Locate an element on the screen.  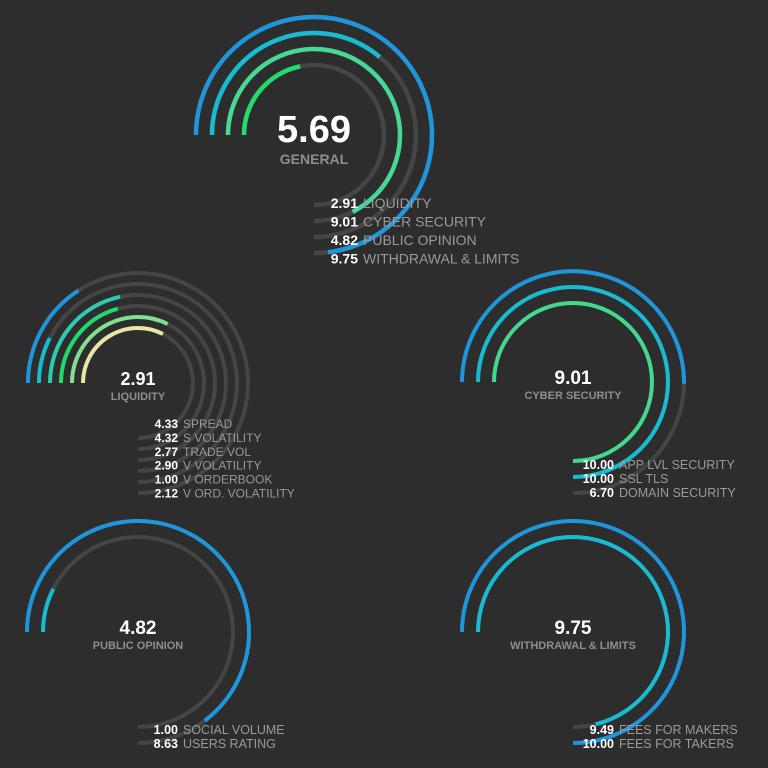
legend-value: 4.82 is located at coordinates (344, 240).